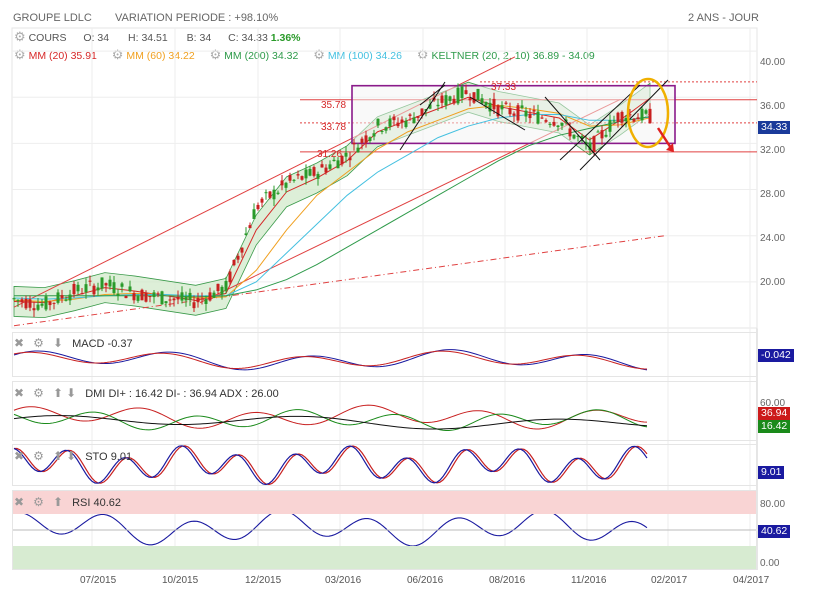 The image size is (818, 596). What do you see at coordinates (774, 127) in the screenshot?
I see `last-price-tag: 34.33` at bounding box center [774, 127].